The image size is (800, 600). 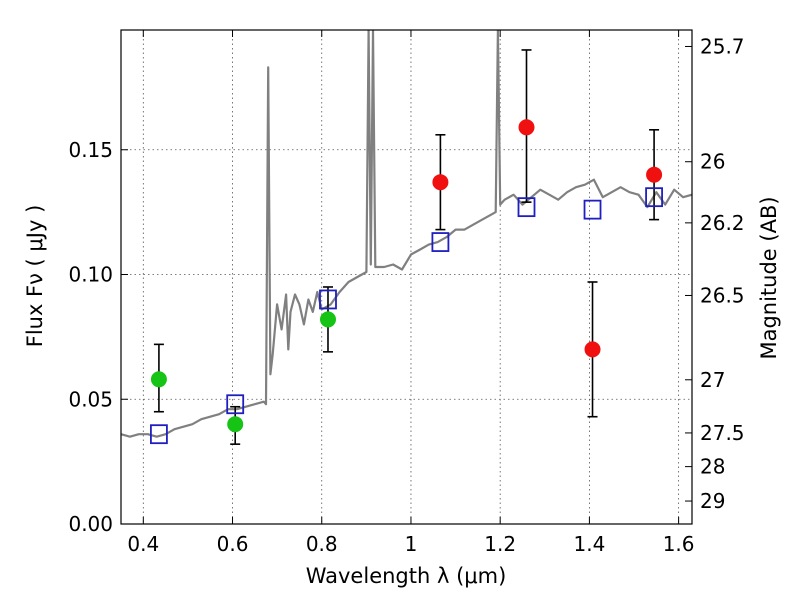 What do you see at coordinates (500, 544) in the screenshot?
I see `x-tick-label: 1.2` at bounding box center [500, 544].